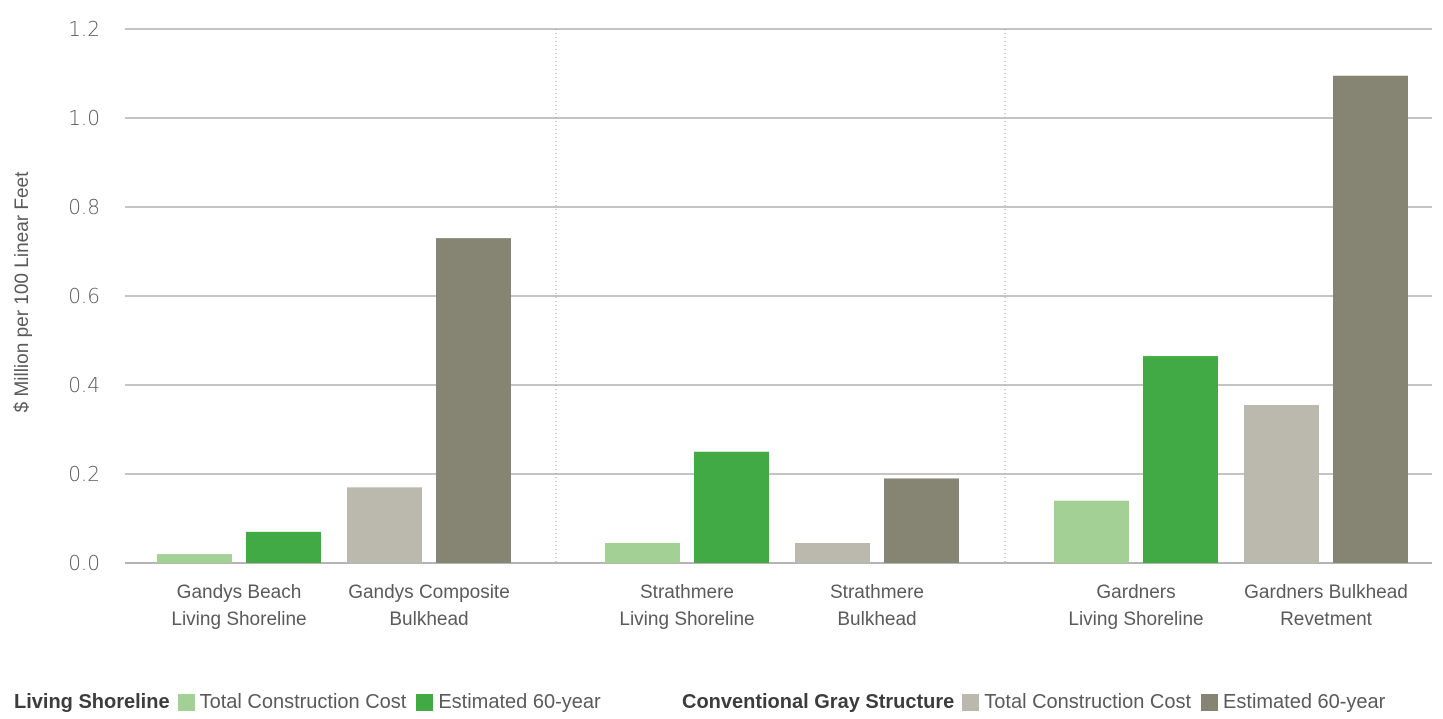 The width and height of the screenshot is (1443, 719). Describe the element at coordinates (84, 29) in the screenshot. I see `y-tick-label: 1.2` at that location.